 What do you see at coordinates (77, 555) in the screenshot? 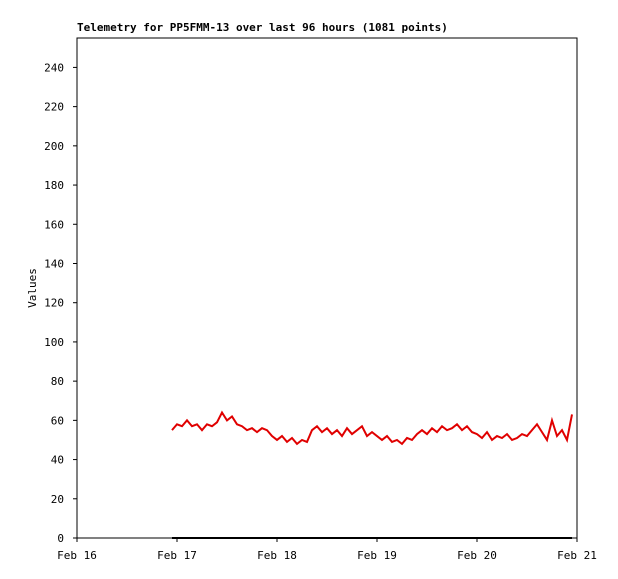
I see `x-tick-label: Feb 16` at bounding box center [77, 555].